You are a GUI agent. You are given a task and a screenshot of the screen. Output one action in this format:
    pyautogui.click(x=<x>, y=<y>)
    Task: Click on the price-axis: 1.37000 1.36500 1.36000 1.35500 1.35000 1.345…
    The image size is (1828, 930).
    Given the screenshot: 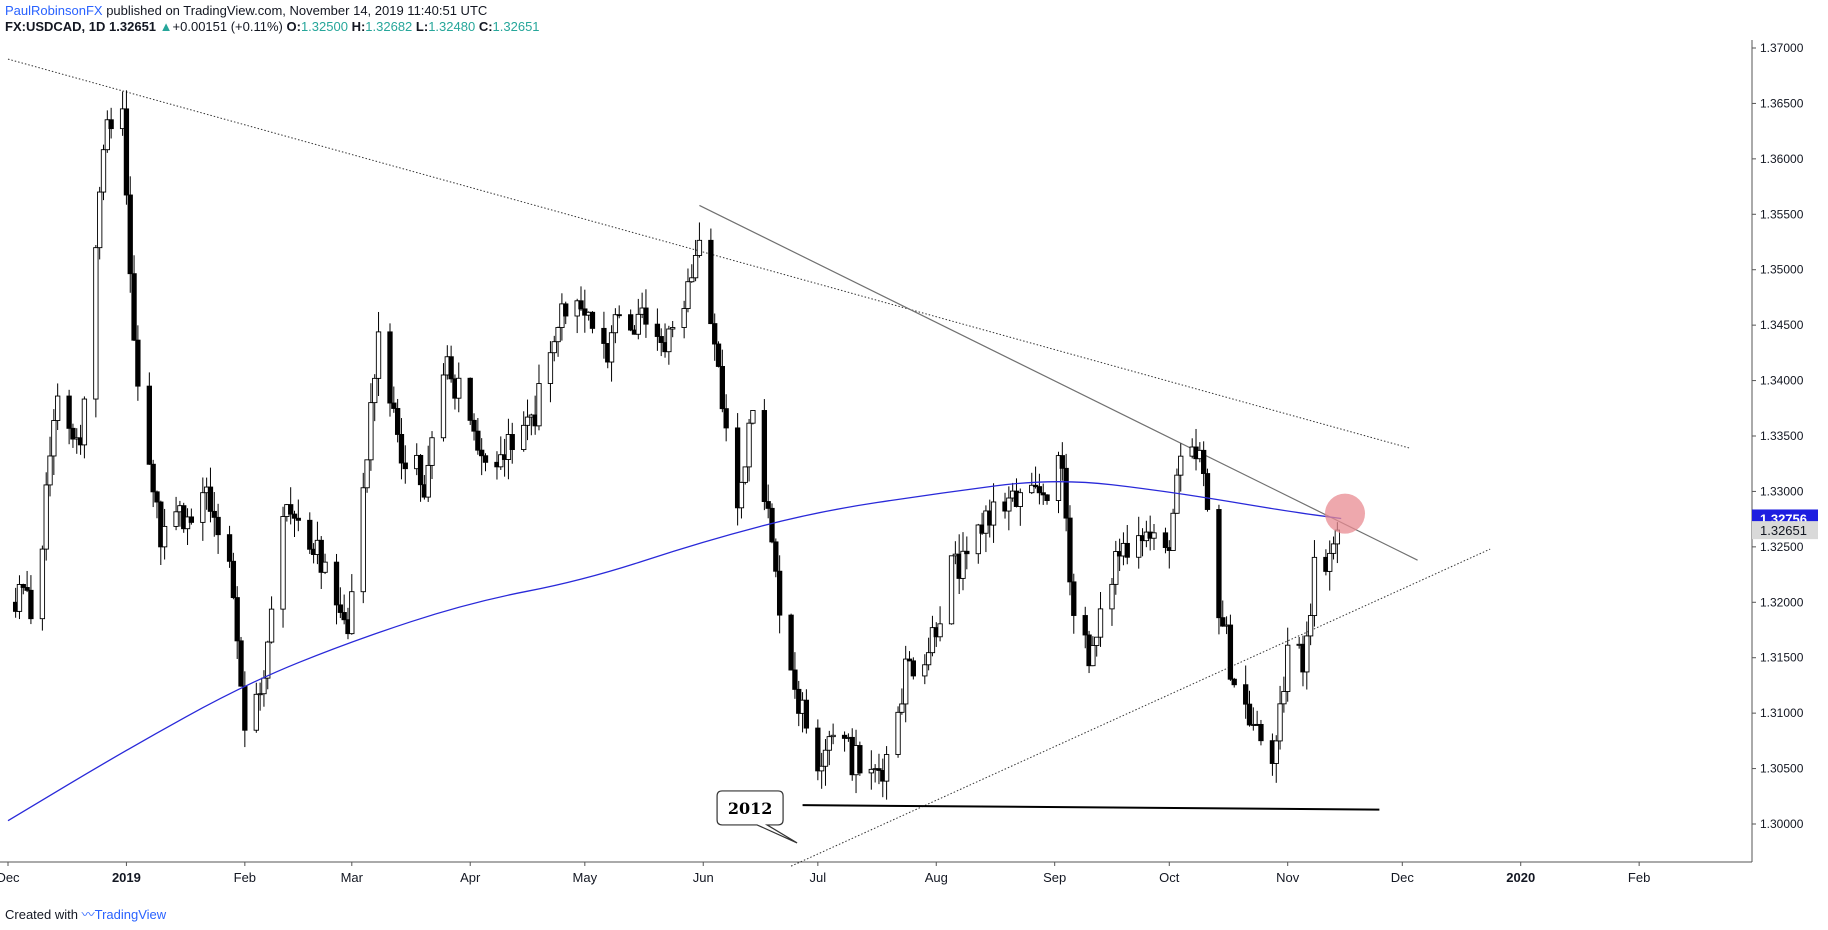 What is the action you would take?
    pyautogui.click(x=1778, y=436)
    